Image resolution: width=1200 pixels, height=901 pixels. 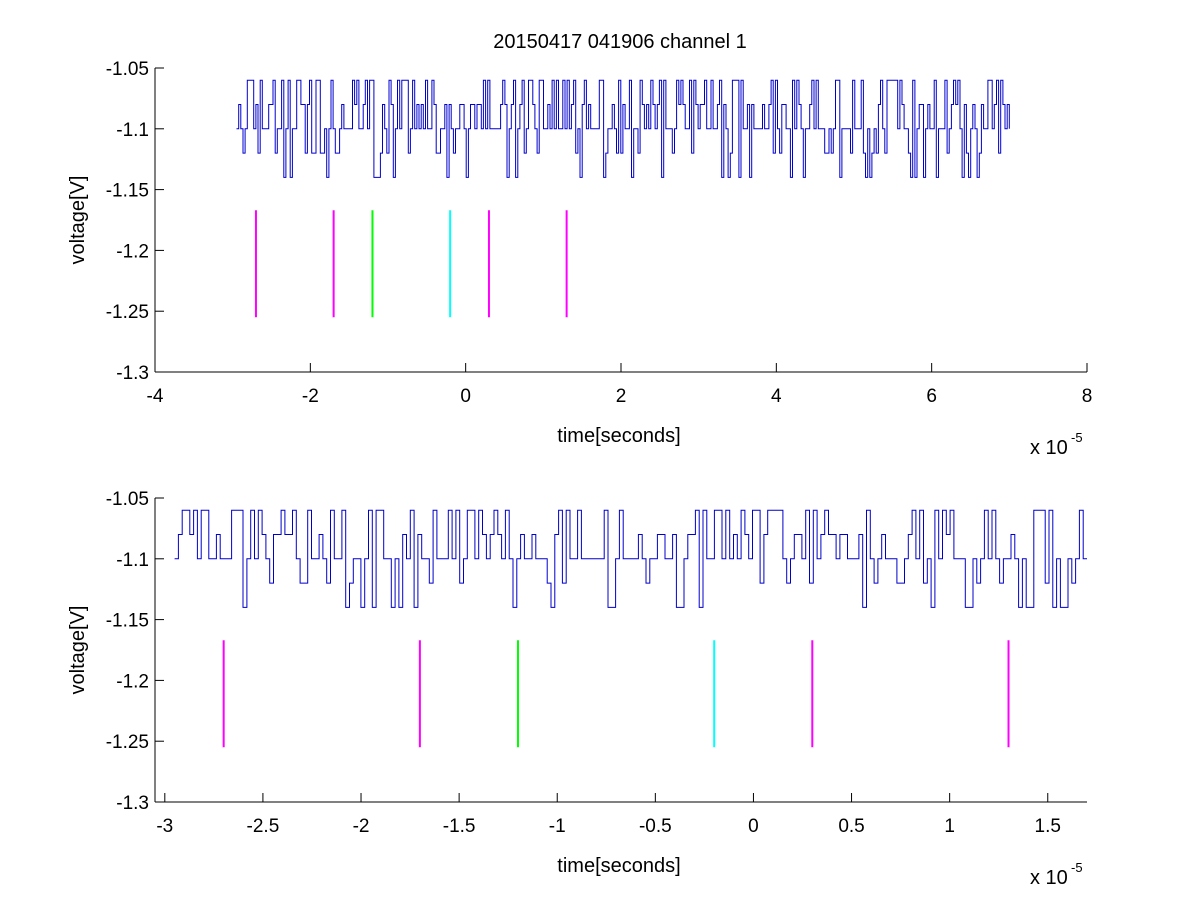 I want to click on x-tick-label: 1.5, so click(x=1048, y=826).